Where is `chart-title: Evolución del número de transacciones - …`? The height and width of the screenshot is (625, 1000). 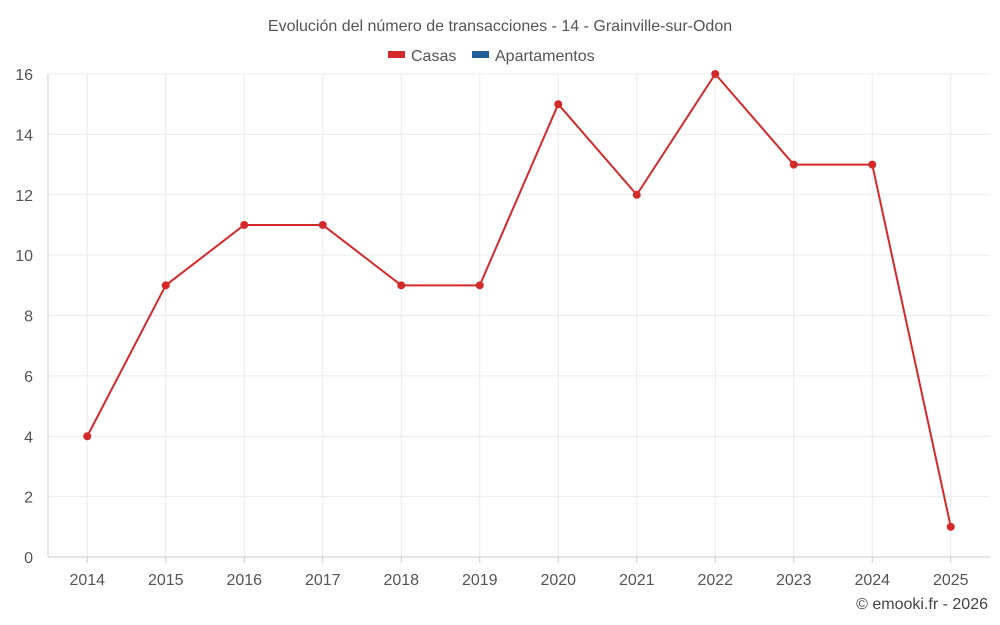 chart-title: Evolución del número de transacciones - … is located at coordinates (500, 26).